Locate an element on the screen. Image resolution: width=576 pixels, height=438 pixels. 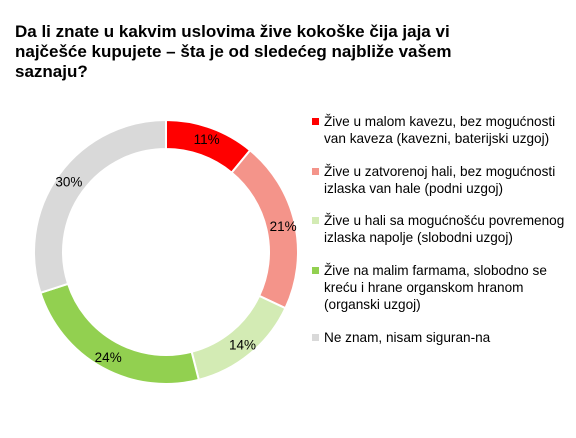
slice-data-label: 14% is located at coordinates (242, 344).